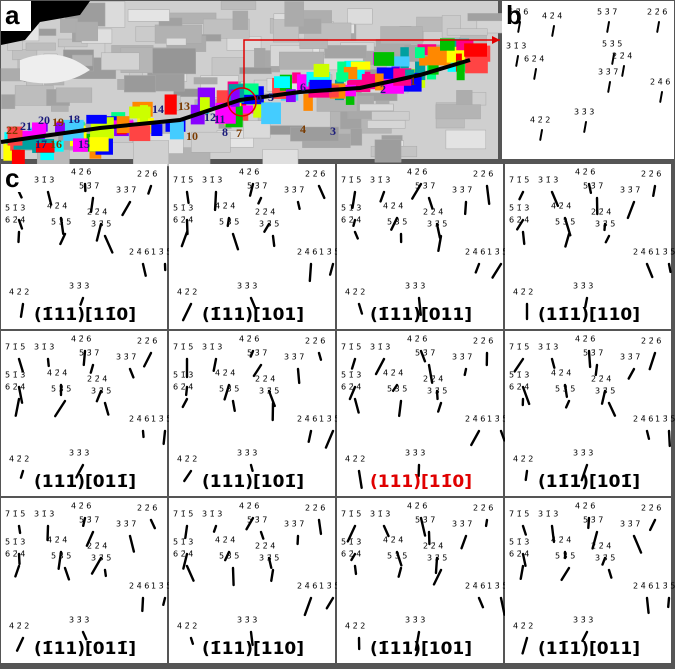  I want to click on spot-label: 5 1̄ 3, so click(15, 208).